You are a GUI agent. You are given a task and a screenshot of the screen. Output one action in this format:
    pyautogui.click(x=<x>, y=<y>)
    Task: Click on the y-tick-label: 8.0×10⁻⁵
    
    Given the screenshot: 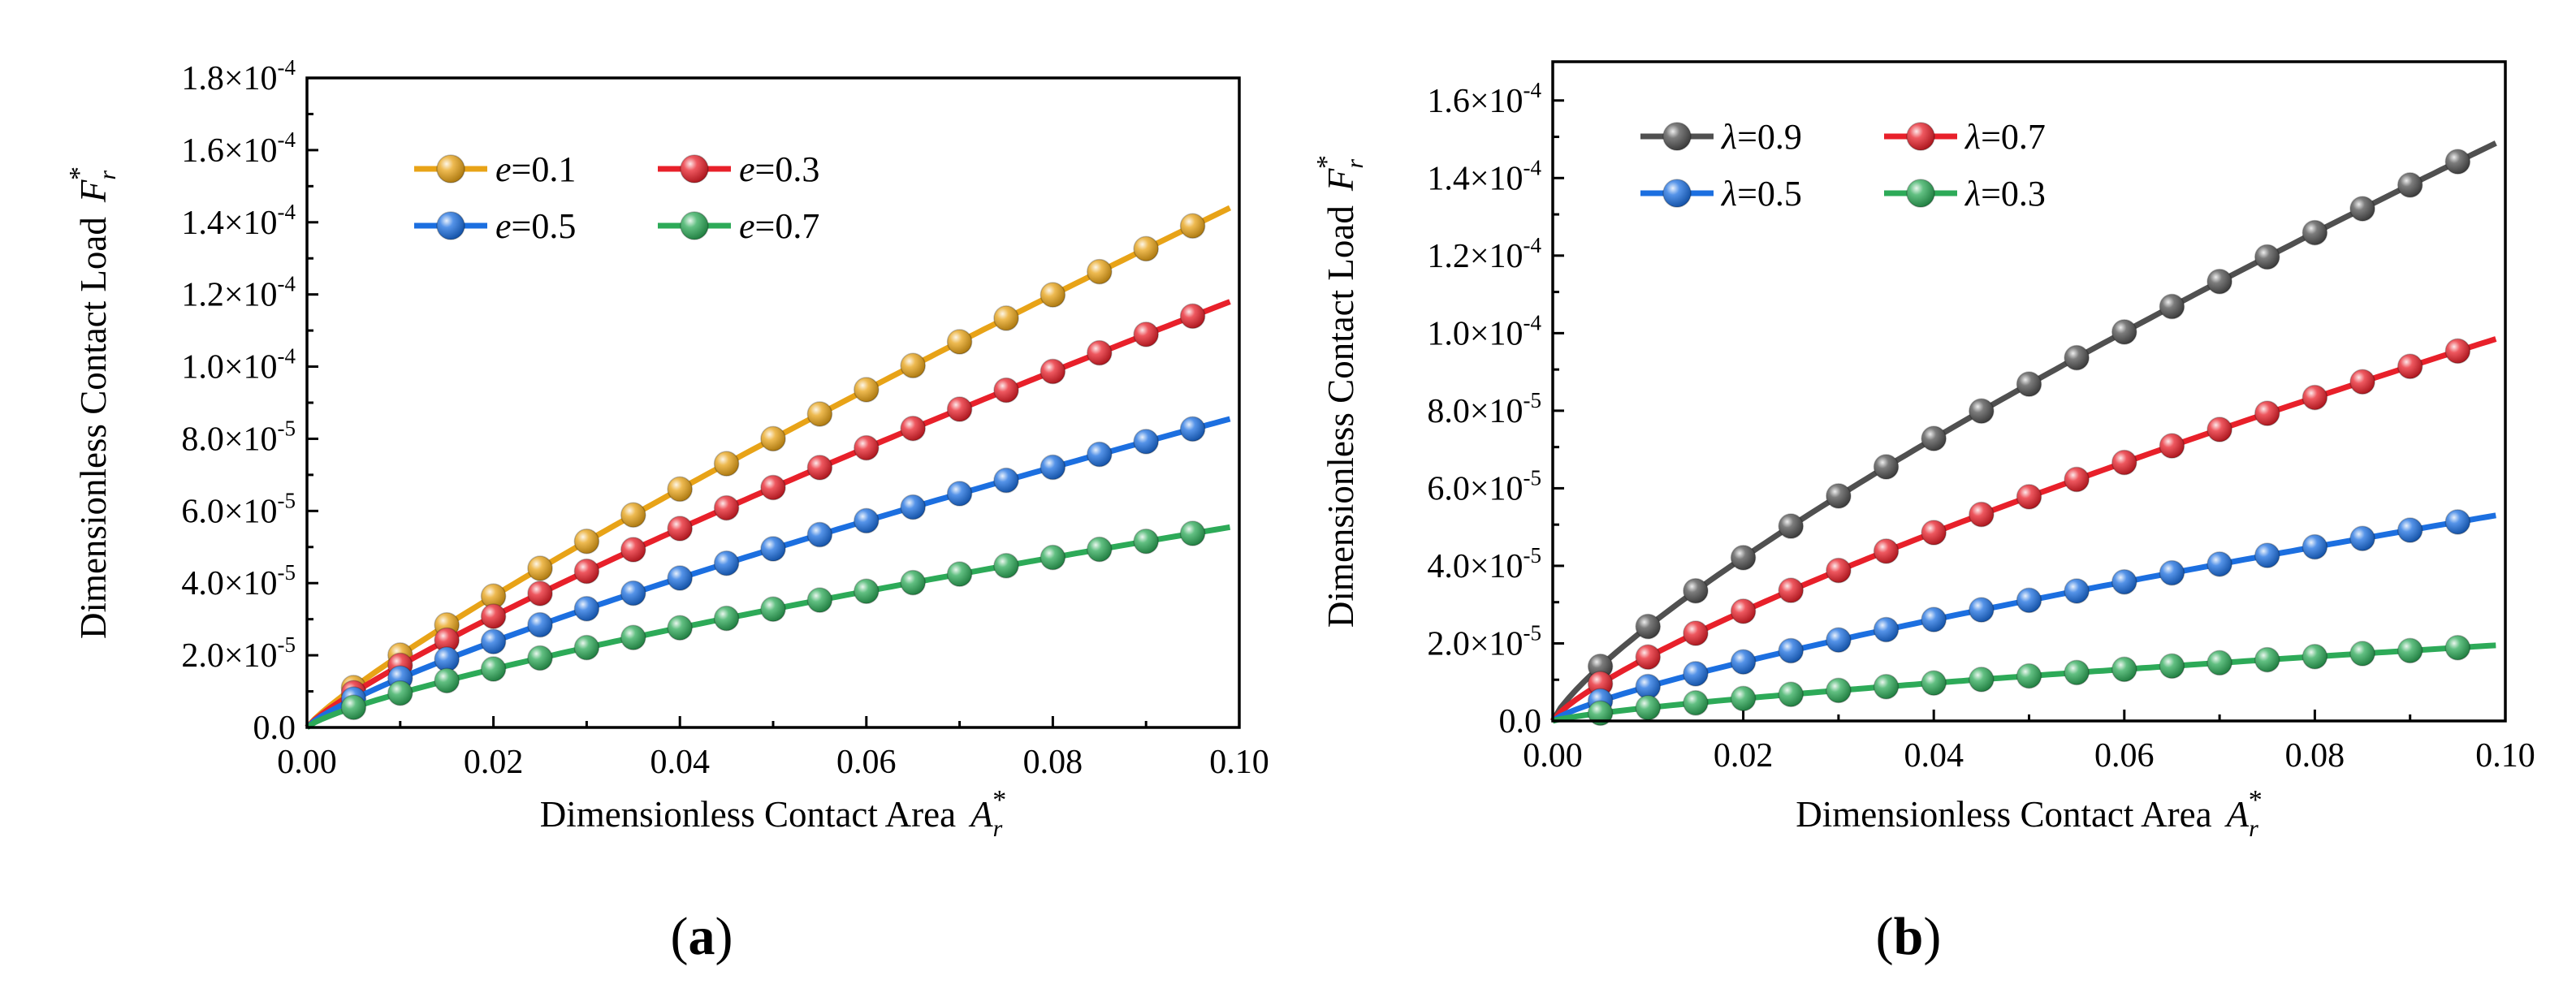 What is the action you would take?
    pyautogui.click(x=1484, y=409)
    